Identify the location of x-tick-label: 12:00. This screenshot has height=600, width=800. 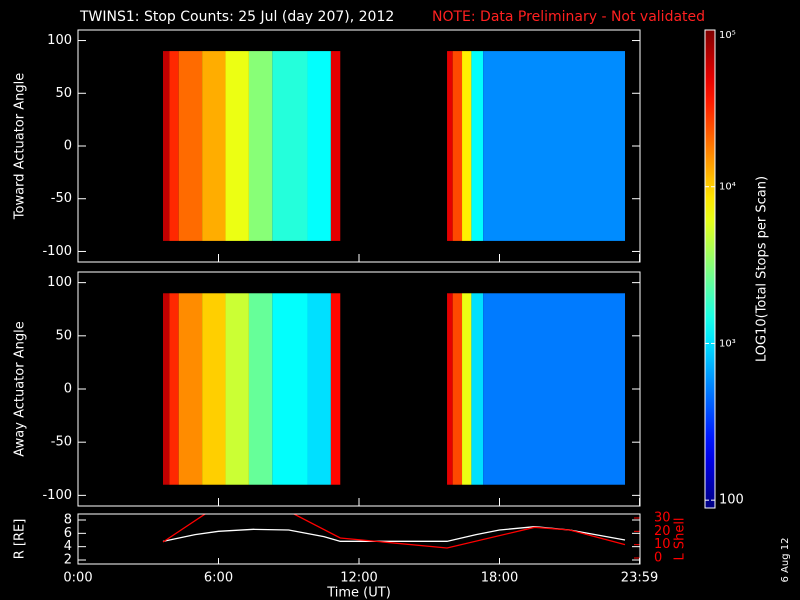
(358, 578).